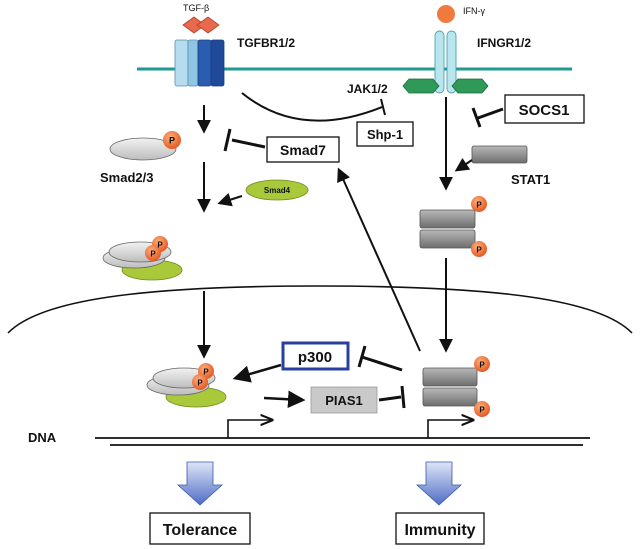 The width and height of the screenshot is (640, 549). What do you see at coordinates (249, 429) in the screenshot?
I see `tss-arrow-tolerance` at bounding box center [249, 429].